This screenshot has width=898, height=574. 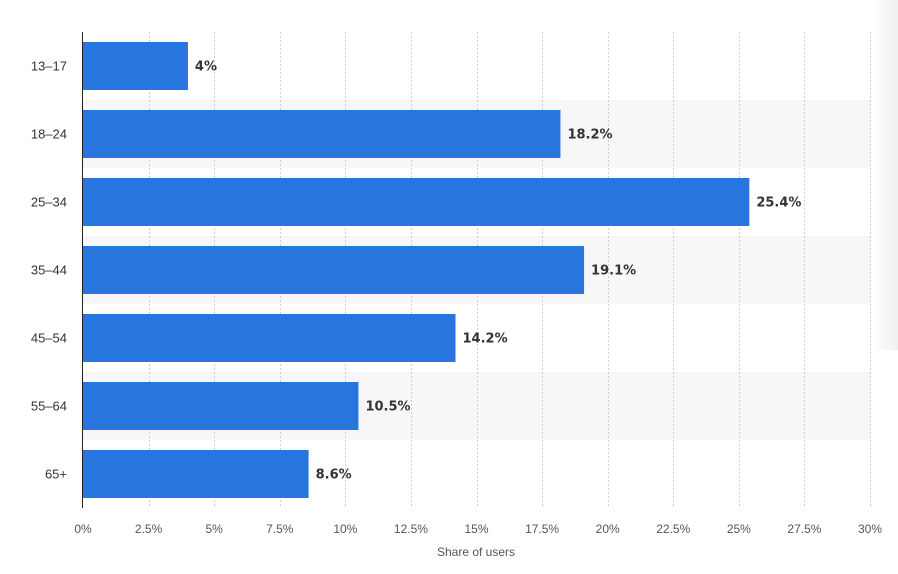 I want to click on x-tick-label: 17.5%, so click(x=542, y=529).